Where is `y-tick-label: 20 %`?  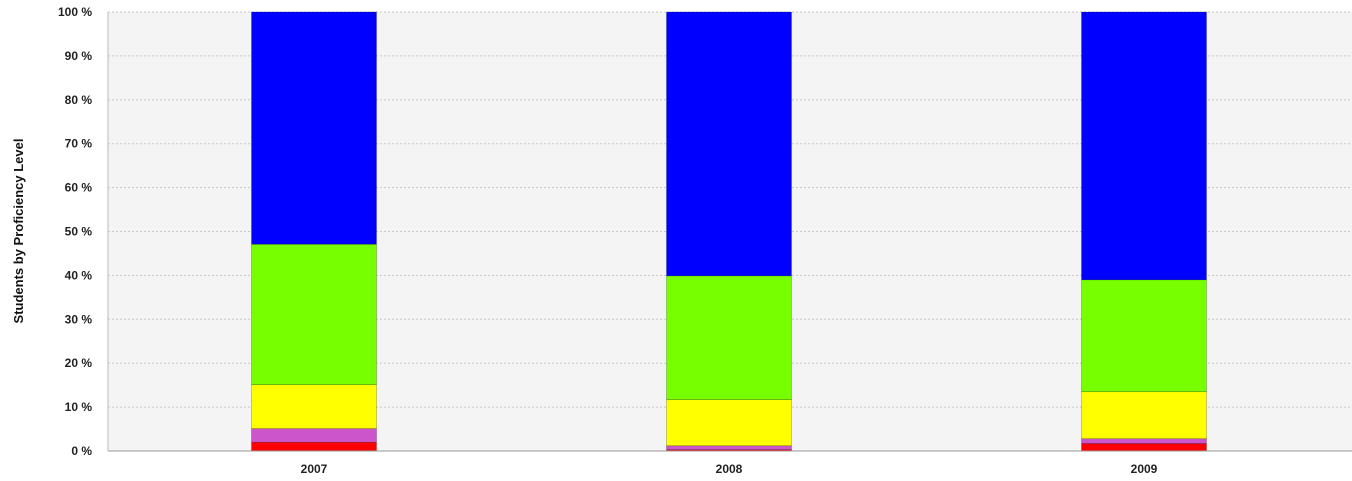 y-tick-label: 20 % is located at coordinates (79, 363).